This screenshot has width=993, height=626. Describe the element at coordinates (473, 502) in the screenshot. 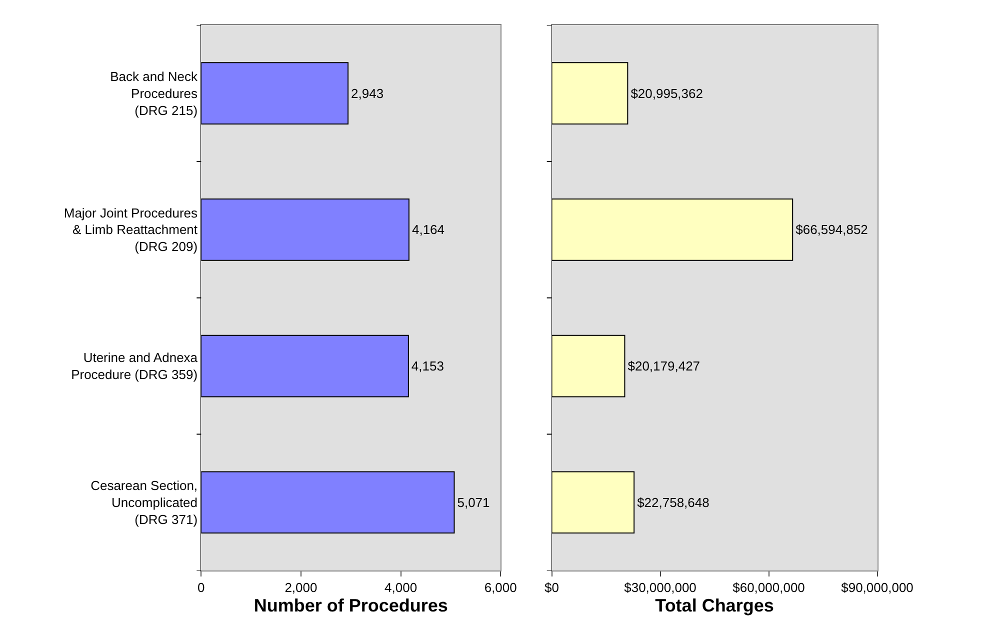

I see `data-label: 5,071` at that location.